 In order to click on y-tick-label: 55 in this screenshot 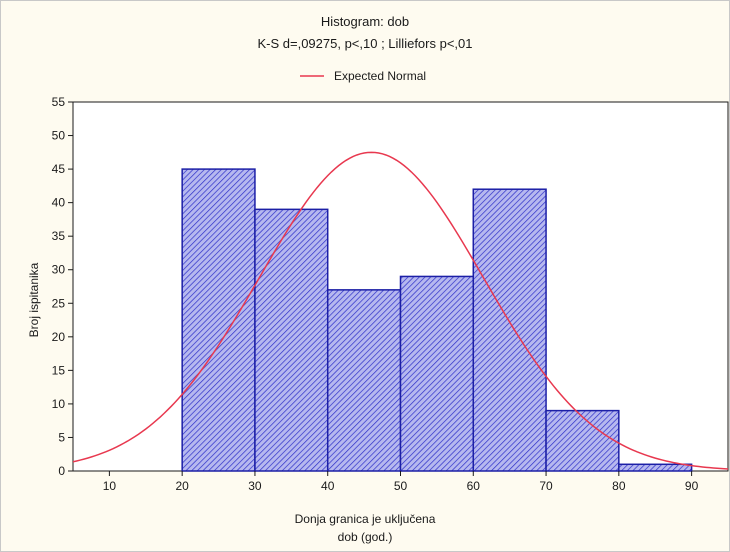, I will do `click(59, 102)`.